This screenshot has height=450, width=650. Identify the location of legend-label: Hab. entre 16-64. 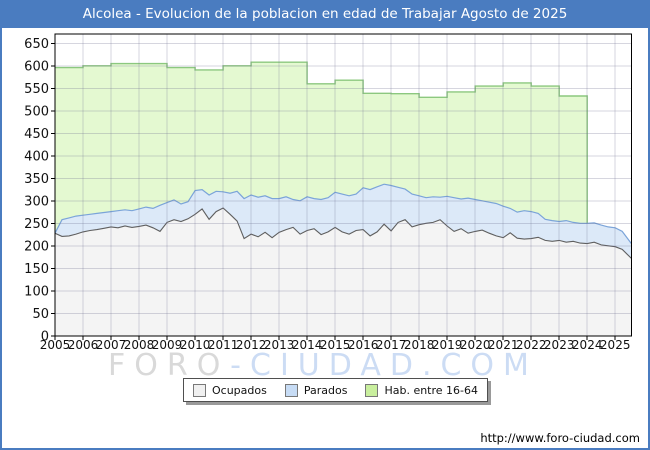
(431, 390).